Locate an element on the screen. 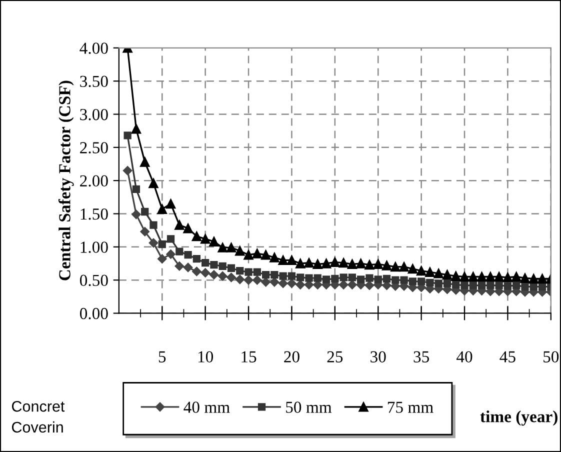 The width and height of the screenshot is (561, 452). legend-label: 40 mm is located at coordinates (207, 407).